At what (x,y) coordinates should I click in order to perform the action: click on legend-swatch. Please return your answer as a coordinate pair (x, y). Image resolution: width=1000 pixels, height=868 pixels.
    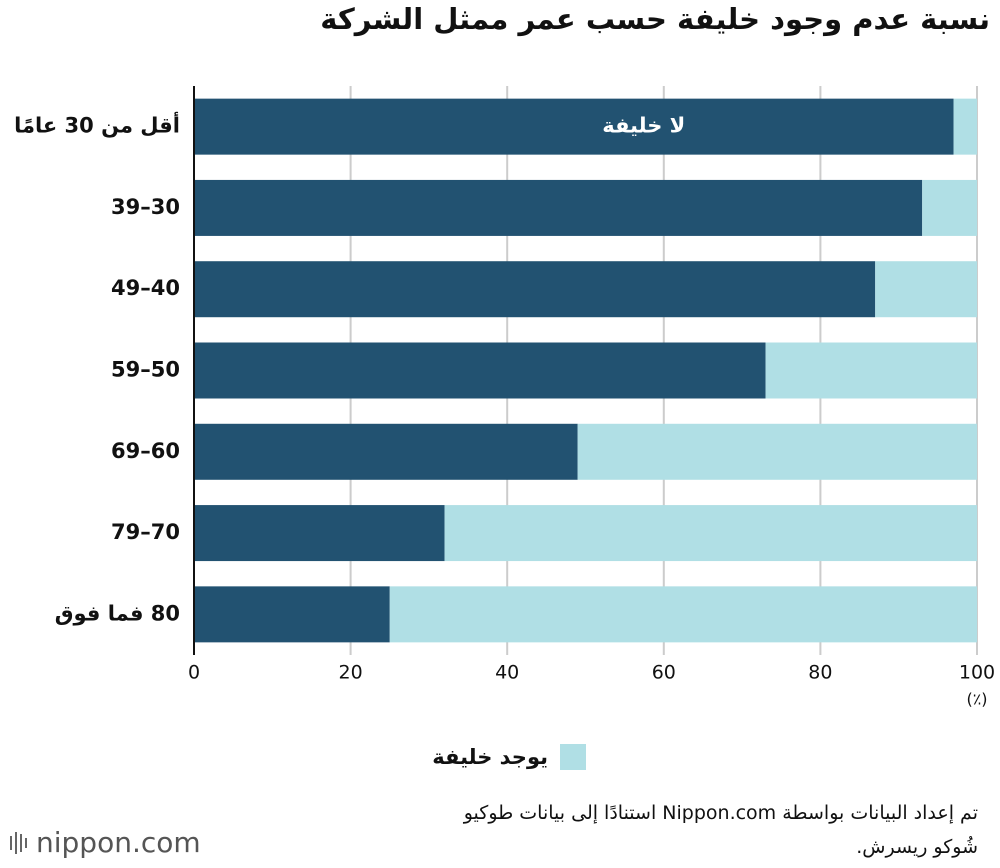
    Looking at the image, I should click on (573, 757).